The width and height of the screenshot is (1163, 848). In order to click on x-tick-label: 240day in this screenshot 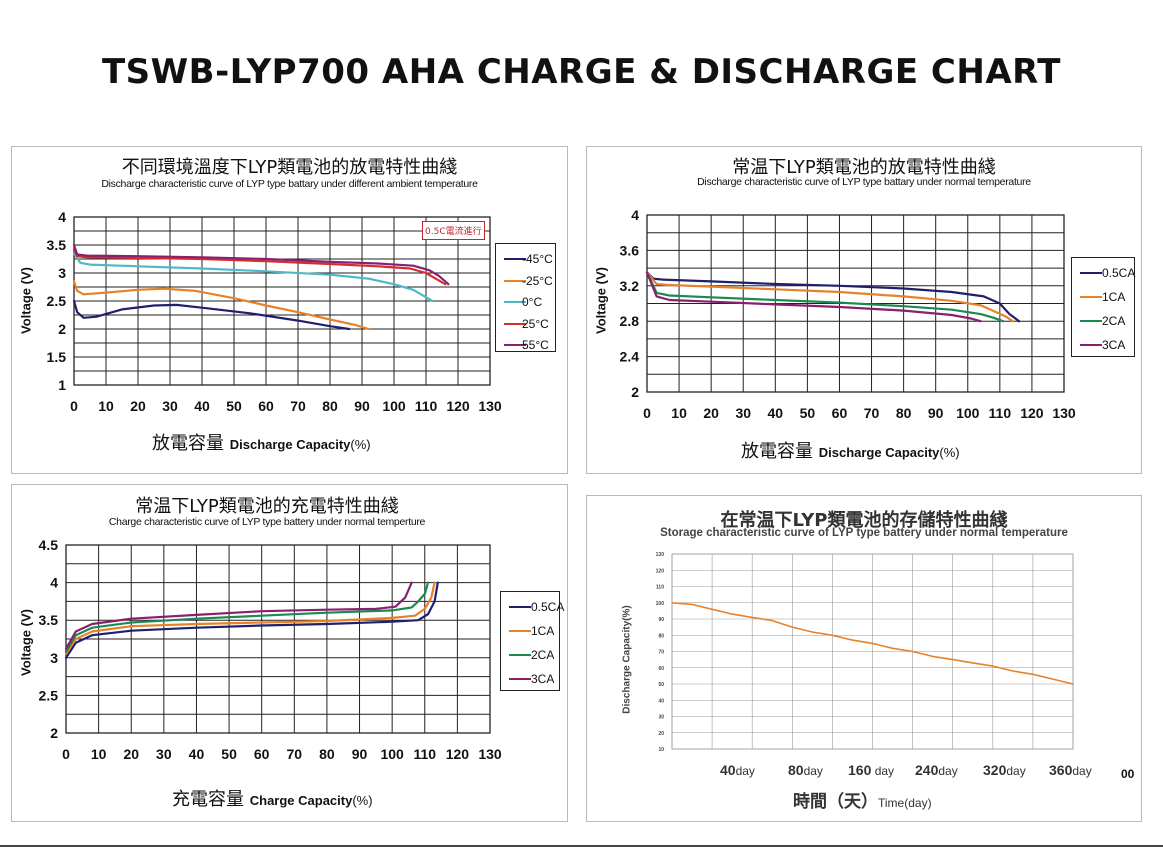, I will do `click(936, 770)`.